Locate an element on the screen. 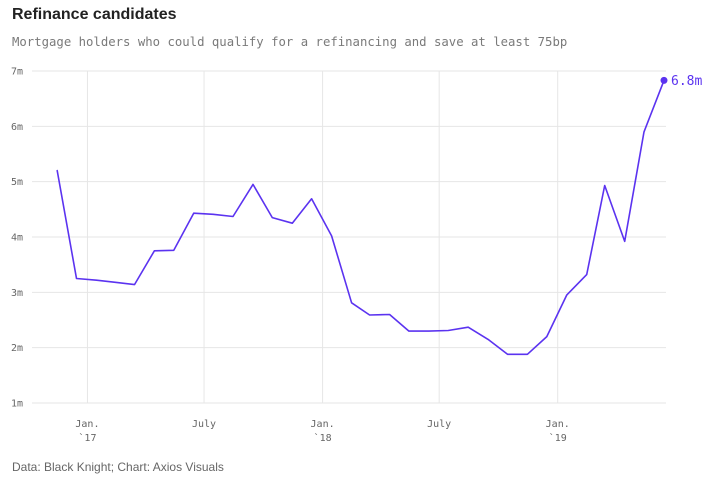  y-tick-label: 3m is located at coordinates (17, 293).